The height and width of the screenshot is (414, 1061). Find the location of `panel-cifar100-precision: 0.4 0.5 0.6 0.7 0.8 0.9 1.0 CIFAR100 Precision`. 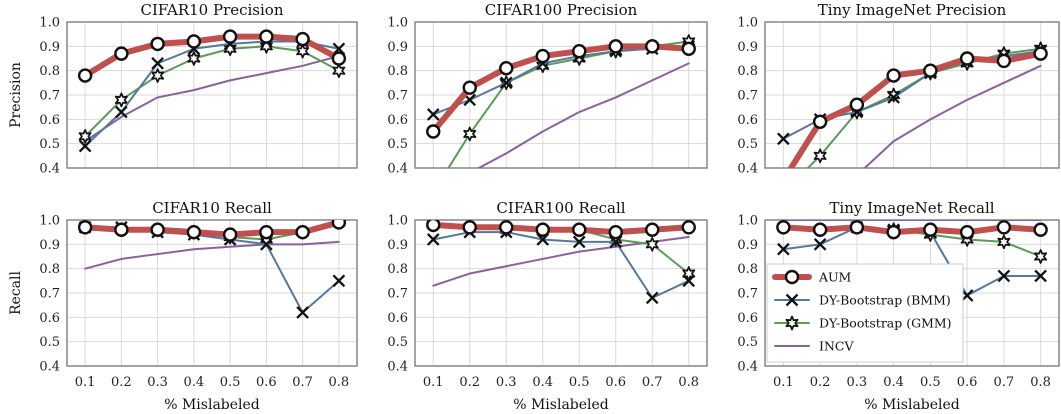

panel-cifar100-precision: 0.4 0.5 0.6 0.7 0.8 0.9 1.0 CIFAR100 Precision is located at coordinates (547, 100).